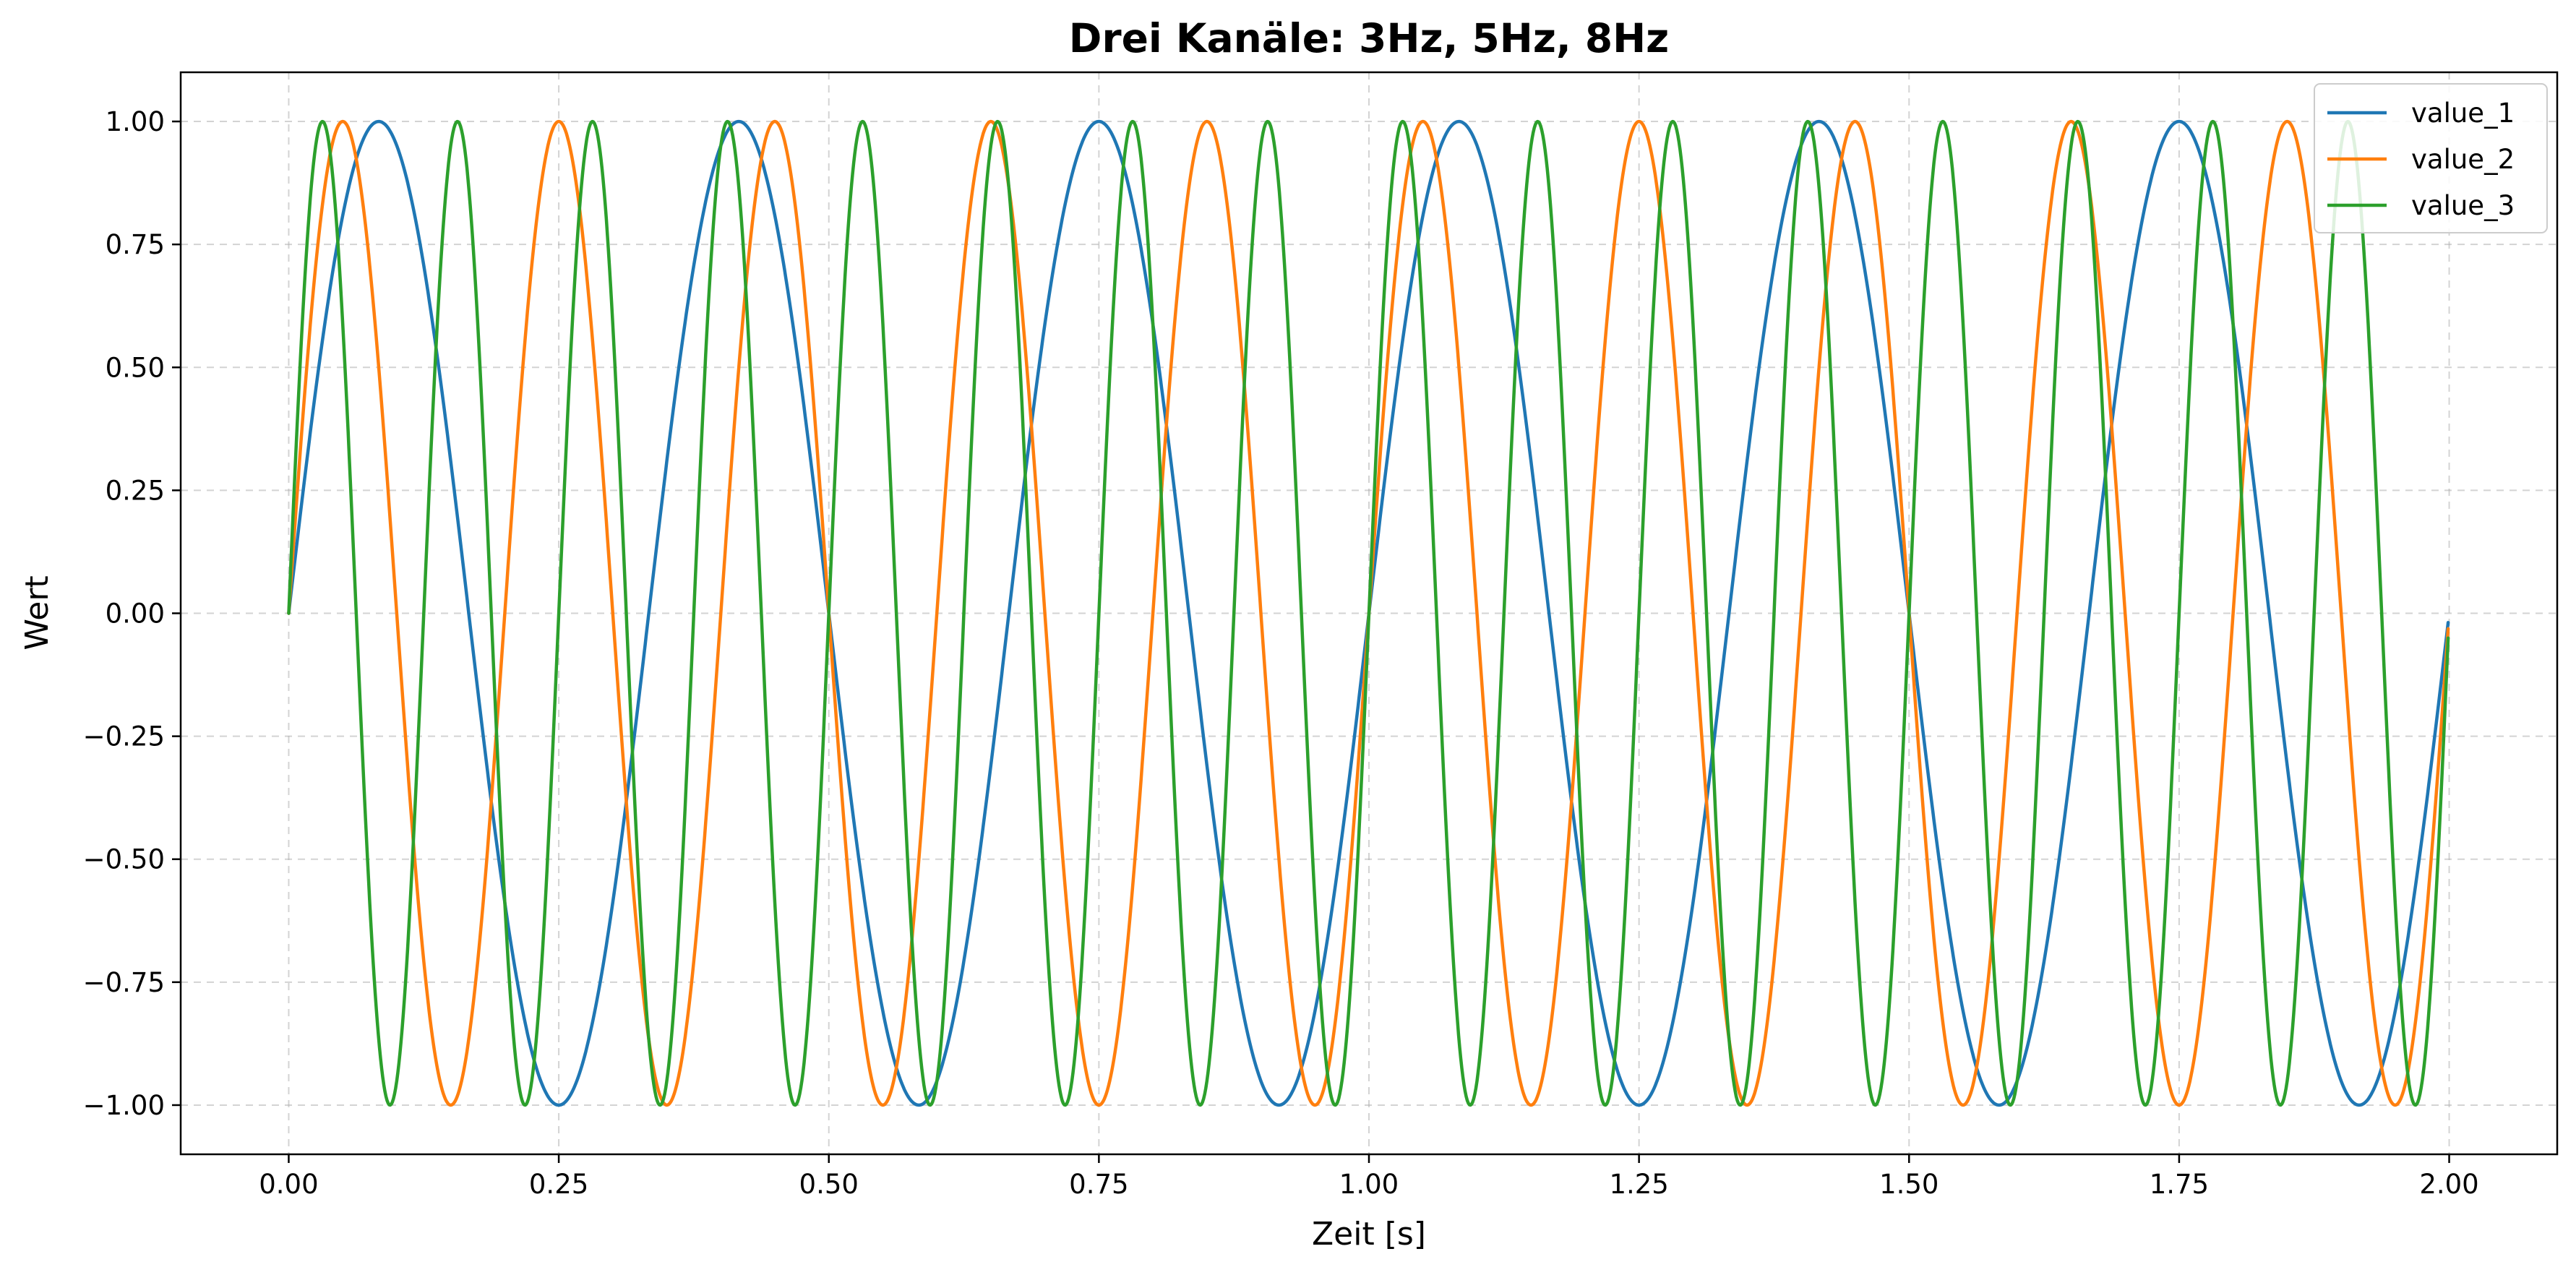 This screenshot has height=1275, width=2576. Describe the element at coordinates (135, 121) in the screenshot. I see `y-tick-label: 1.00` at that location.